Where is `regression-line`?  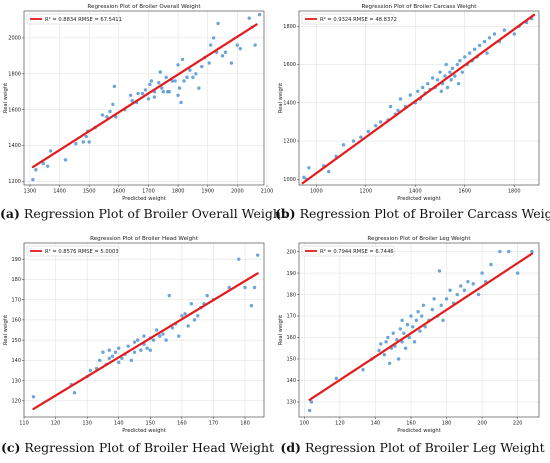
regression-line is located at coordinates (420, 326).